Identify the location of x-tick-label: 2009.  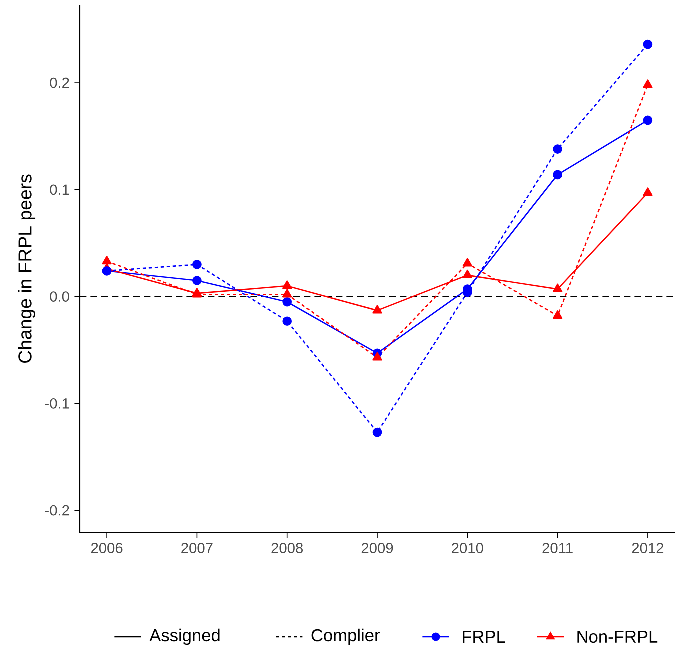
(378, 548).